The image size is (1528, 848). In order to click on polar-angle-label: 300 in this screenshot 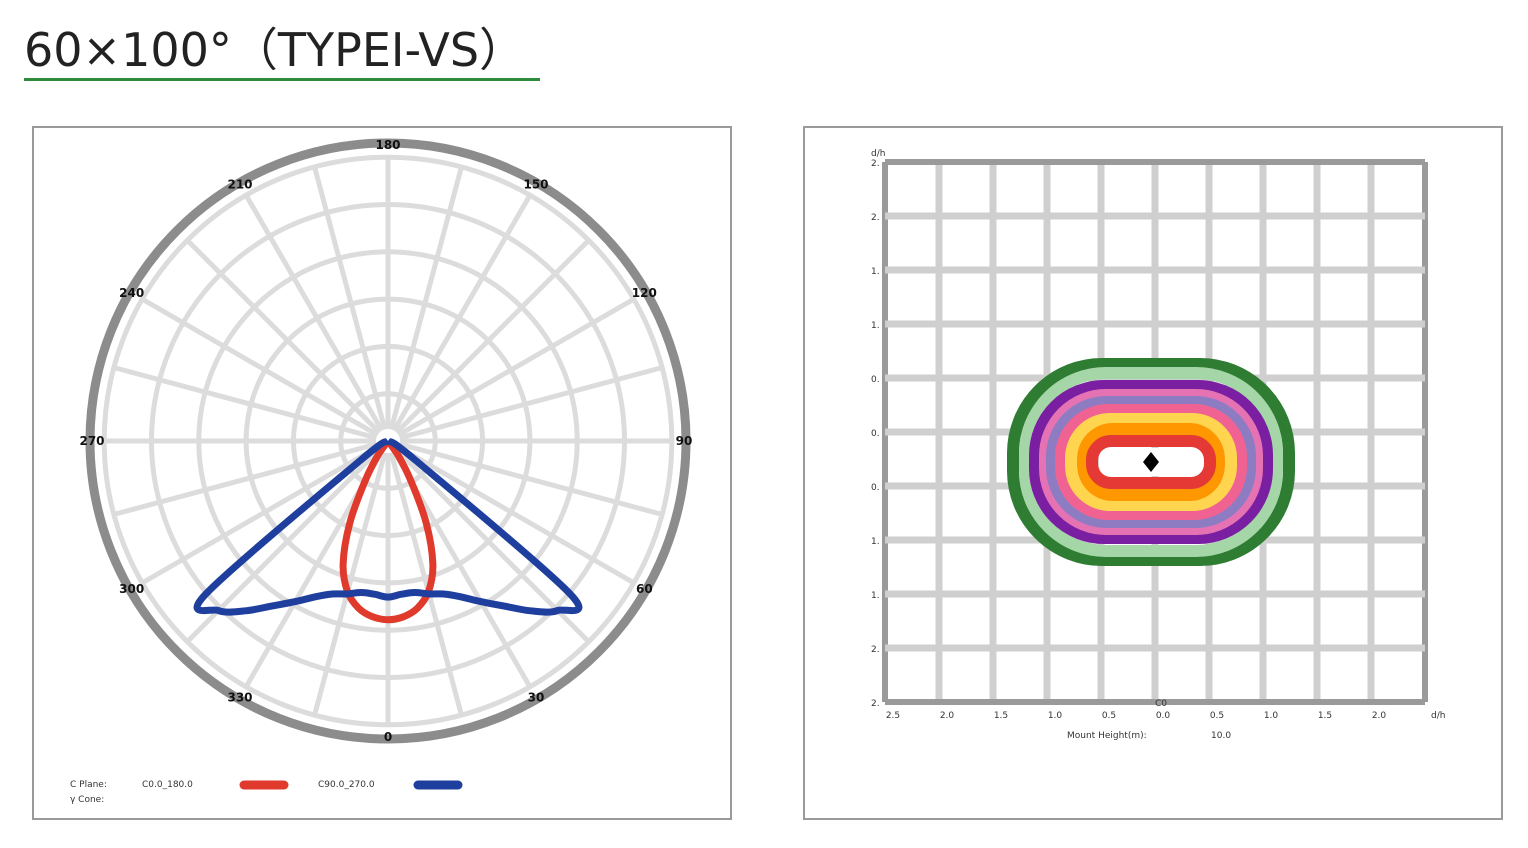, I will do `click(131, 589)`.